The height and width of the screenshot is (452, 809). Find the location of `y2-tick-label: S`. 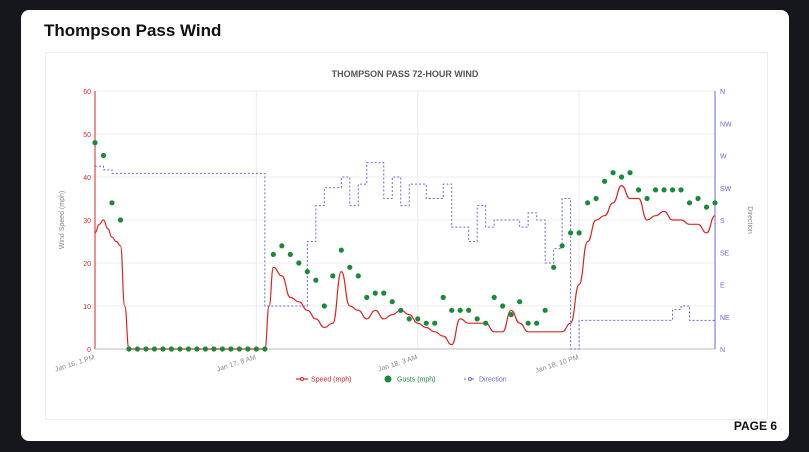

y2-tick-label: S is located at coordinates (722, 221).